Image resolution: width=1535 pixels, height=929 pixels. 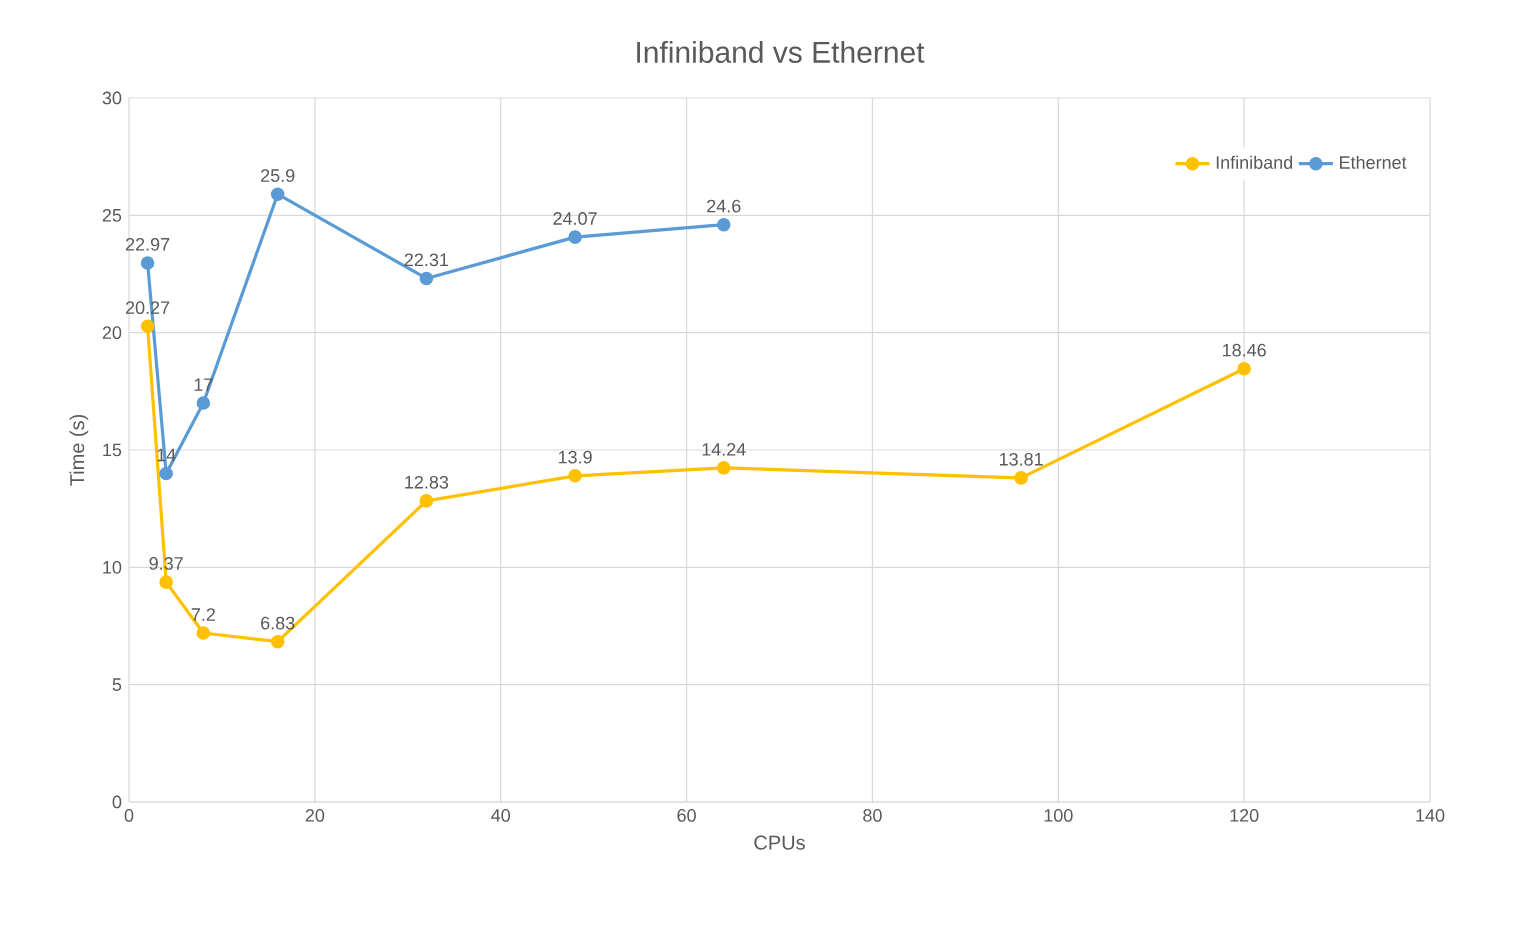 I want to click on legend-label: Infiniband, so click(x=1254, y=162).